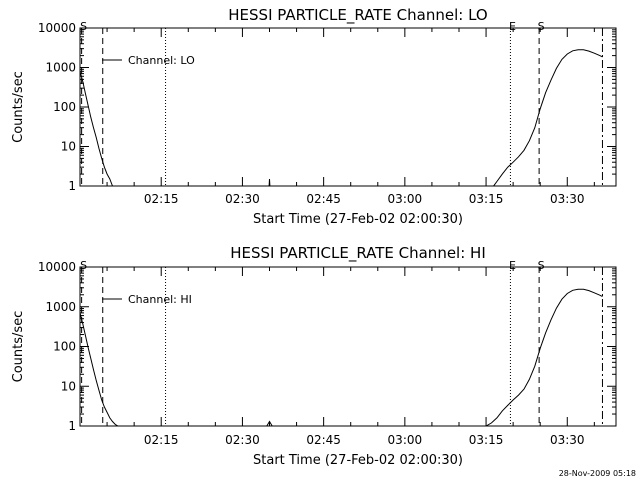 The height and width of the screenshot is (480, 640). I want to click on chart-title: HESSI PARTICLE_RATE Channel: LO, so click(357, 15).